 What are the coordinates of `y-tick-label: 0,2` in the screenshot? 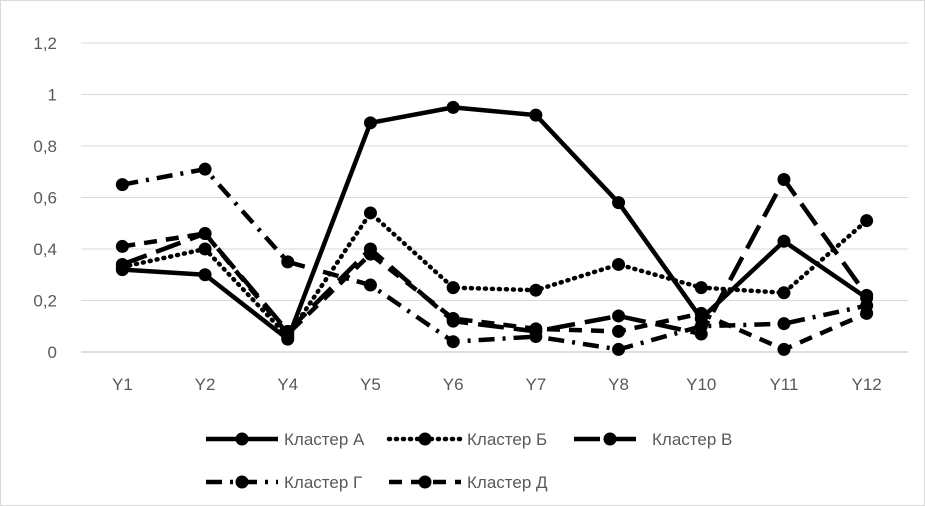 It's located at (45, 301).